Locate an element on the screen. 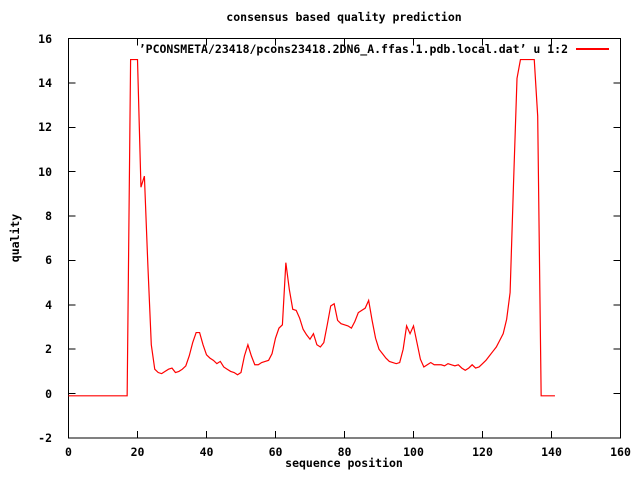 This screenshot has height=480, width=640. y-tick-label: 10 is located at coordinates (45, 171).